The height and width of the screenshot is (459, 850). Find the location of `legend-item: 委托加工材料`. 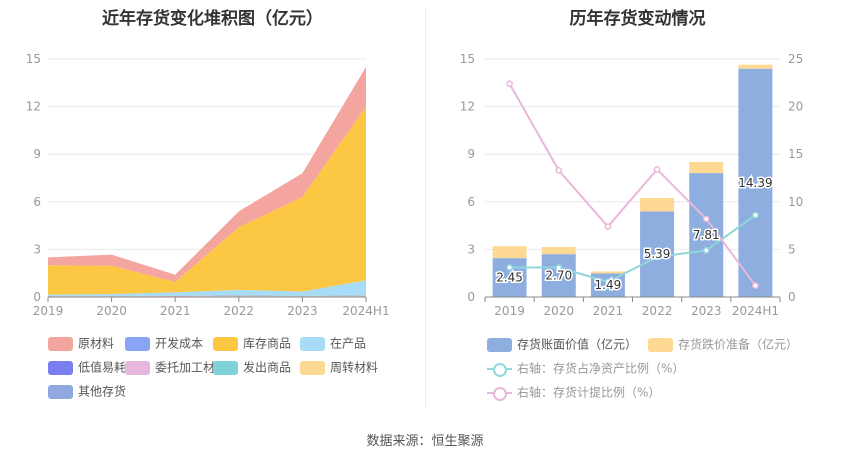

legend-item: 委托加工材料 is located at coordinates (176, 367).